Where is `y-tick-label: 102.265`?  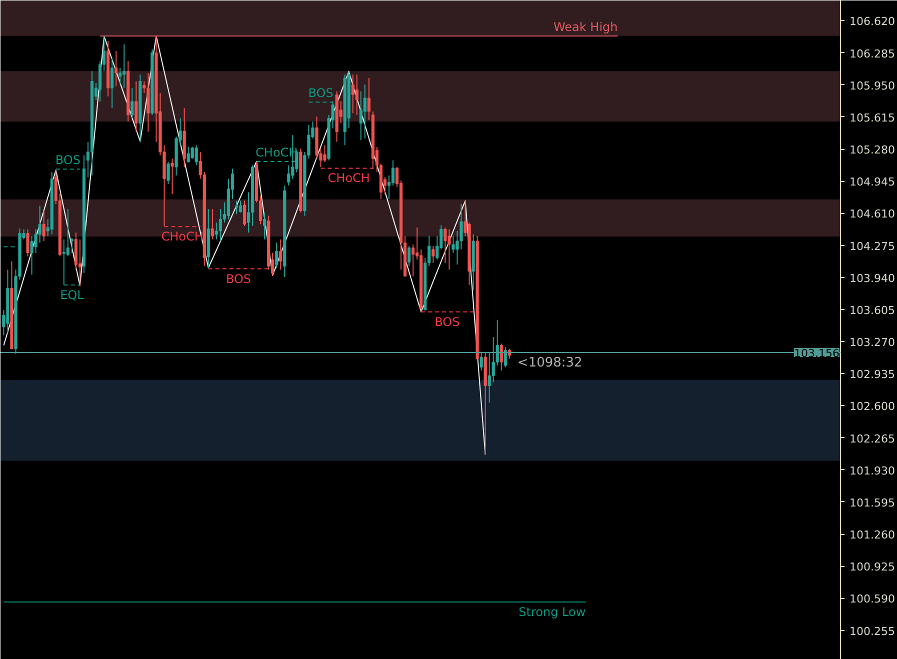
y-tick-label: 102.265 is located at coordinates (872, 439).